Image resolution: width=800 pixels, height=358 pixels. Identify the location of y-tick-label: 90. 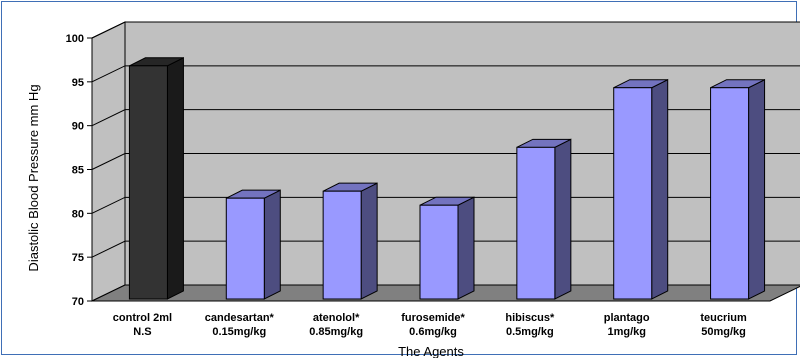
(78, 127).